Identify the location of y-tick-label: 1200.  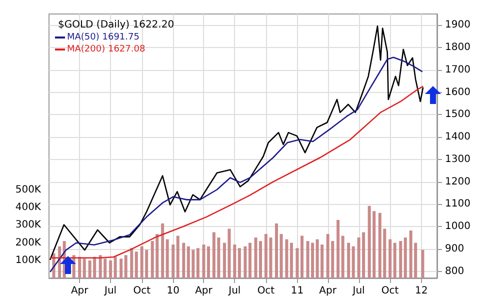
(457, 182).